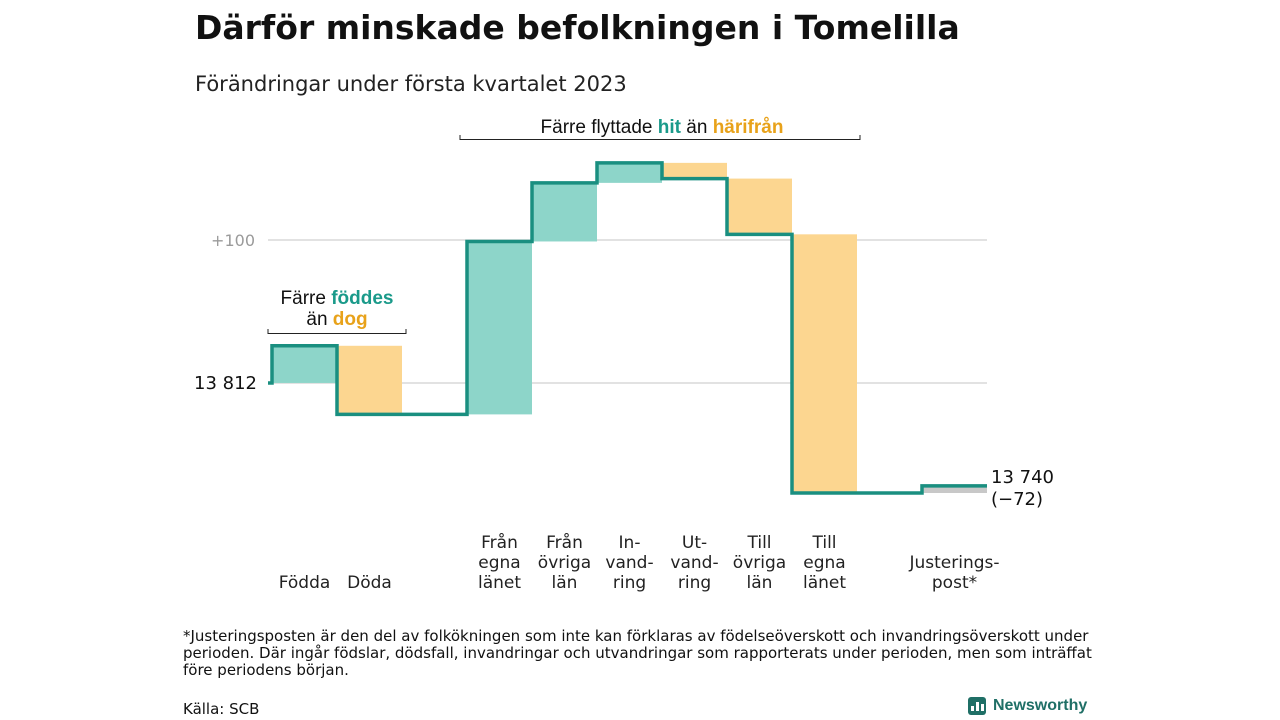 The height and width of the screenshot is (720, 1280). Describe the element at coordinates (629, 563) in the screenshot. I see `category-label-5: In-vand-ring` at that location.